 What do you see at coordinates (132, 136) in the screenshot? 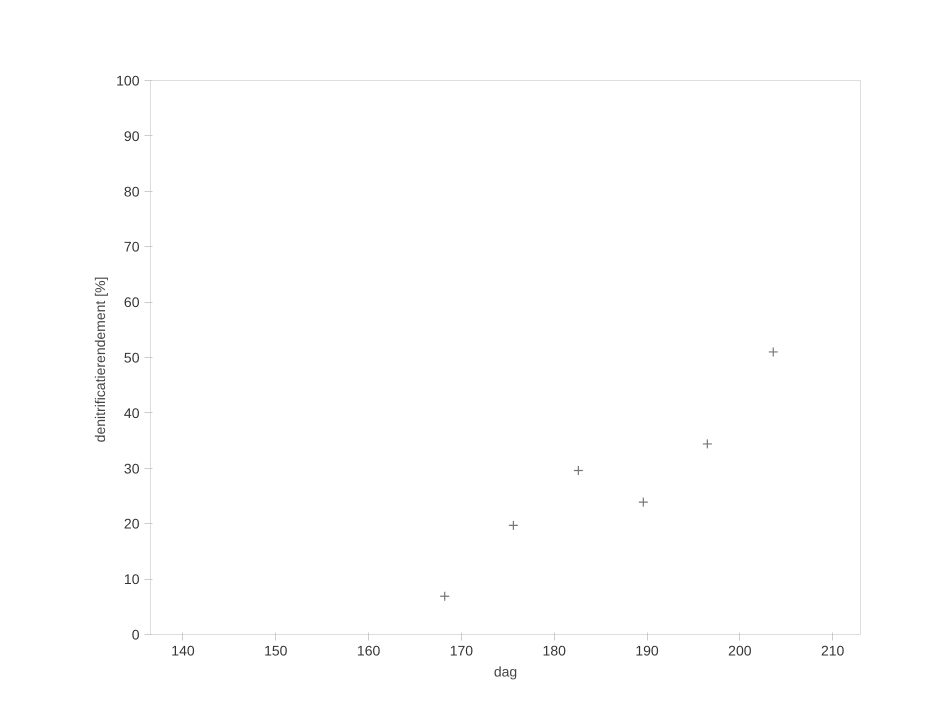
I see `y-tick-label: 90` at bounding box center [132, 136].